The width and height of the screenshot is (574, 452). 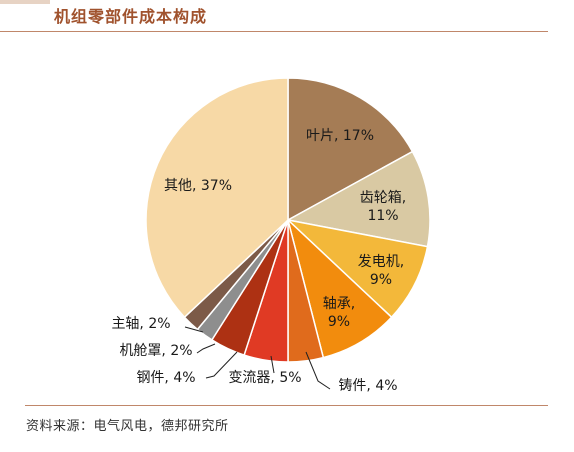 What do you see at coordinates (274, 31) in the screenshot?
I see `header-rule` at bounding box center [274, 31].